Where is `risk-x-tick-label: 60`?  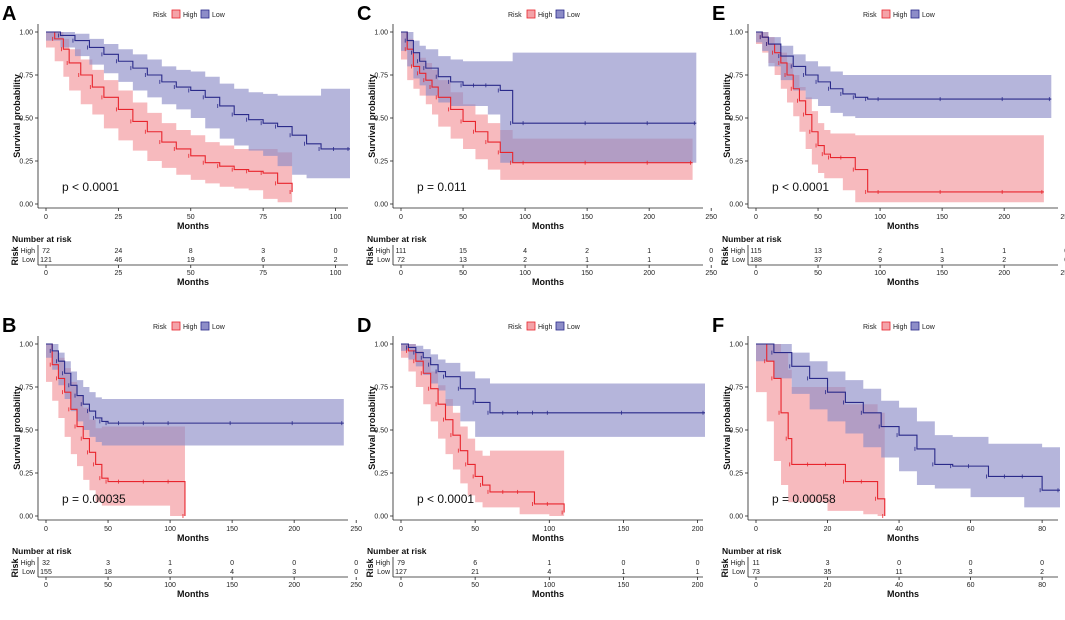 risk-x-tick-label: 60 is located at coordinates (971, 585).